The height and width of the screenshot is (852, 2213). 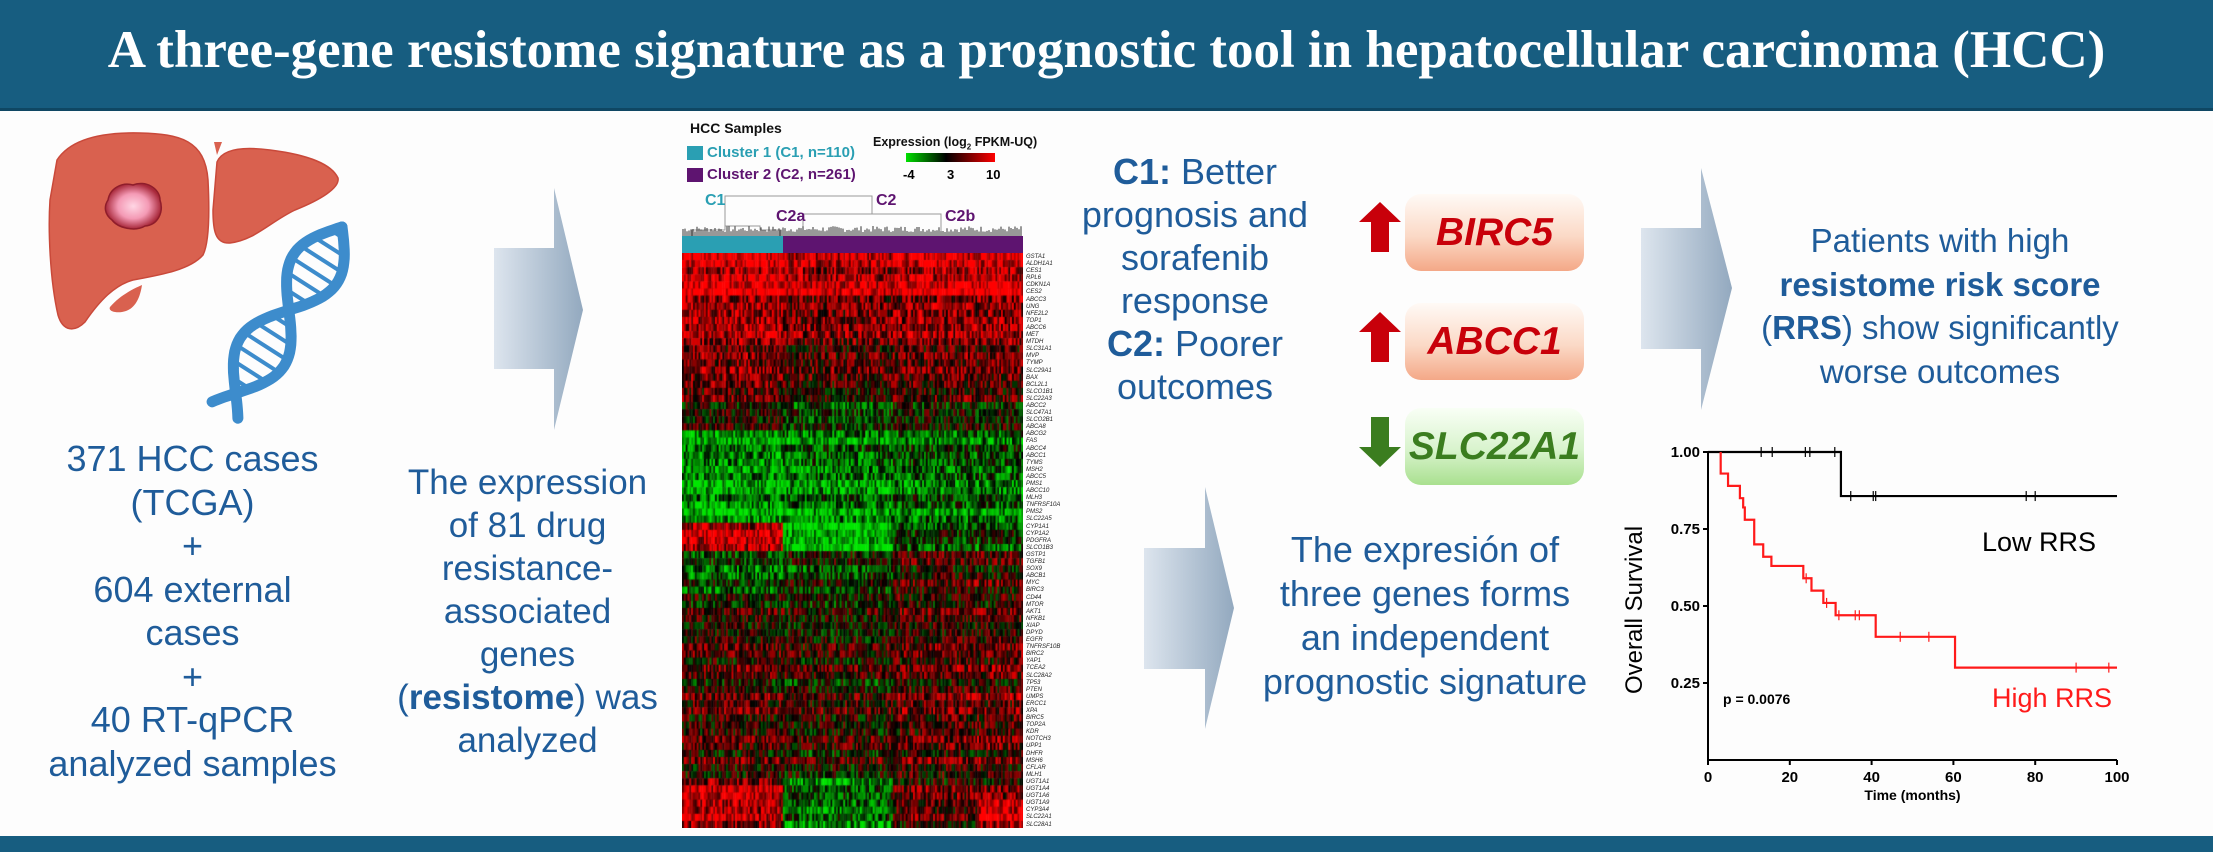 I want to click on text-segment: of 81 drug, so click(x=527, y=525).